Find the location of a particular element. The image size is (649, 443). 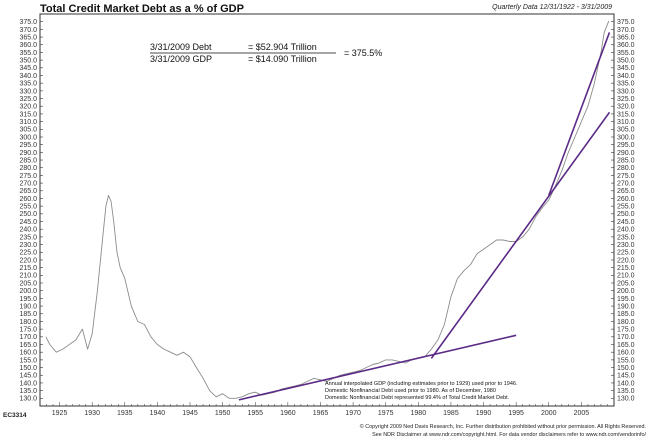

y-tick-label: 220.0 is located at coordinates (28, 260).